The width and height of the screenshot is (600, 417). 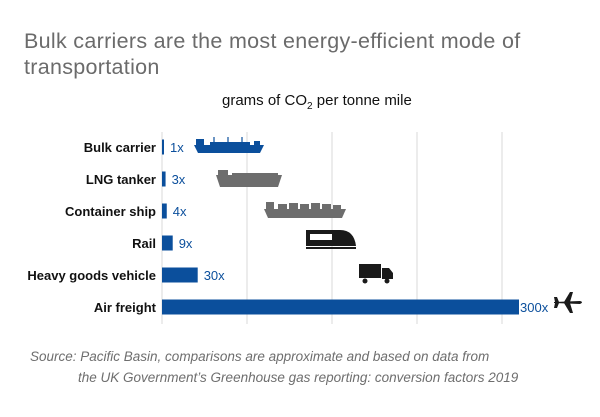 I want to click on value-label: 4x, so click(x=180, y=211).